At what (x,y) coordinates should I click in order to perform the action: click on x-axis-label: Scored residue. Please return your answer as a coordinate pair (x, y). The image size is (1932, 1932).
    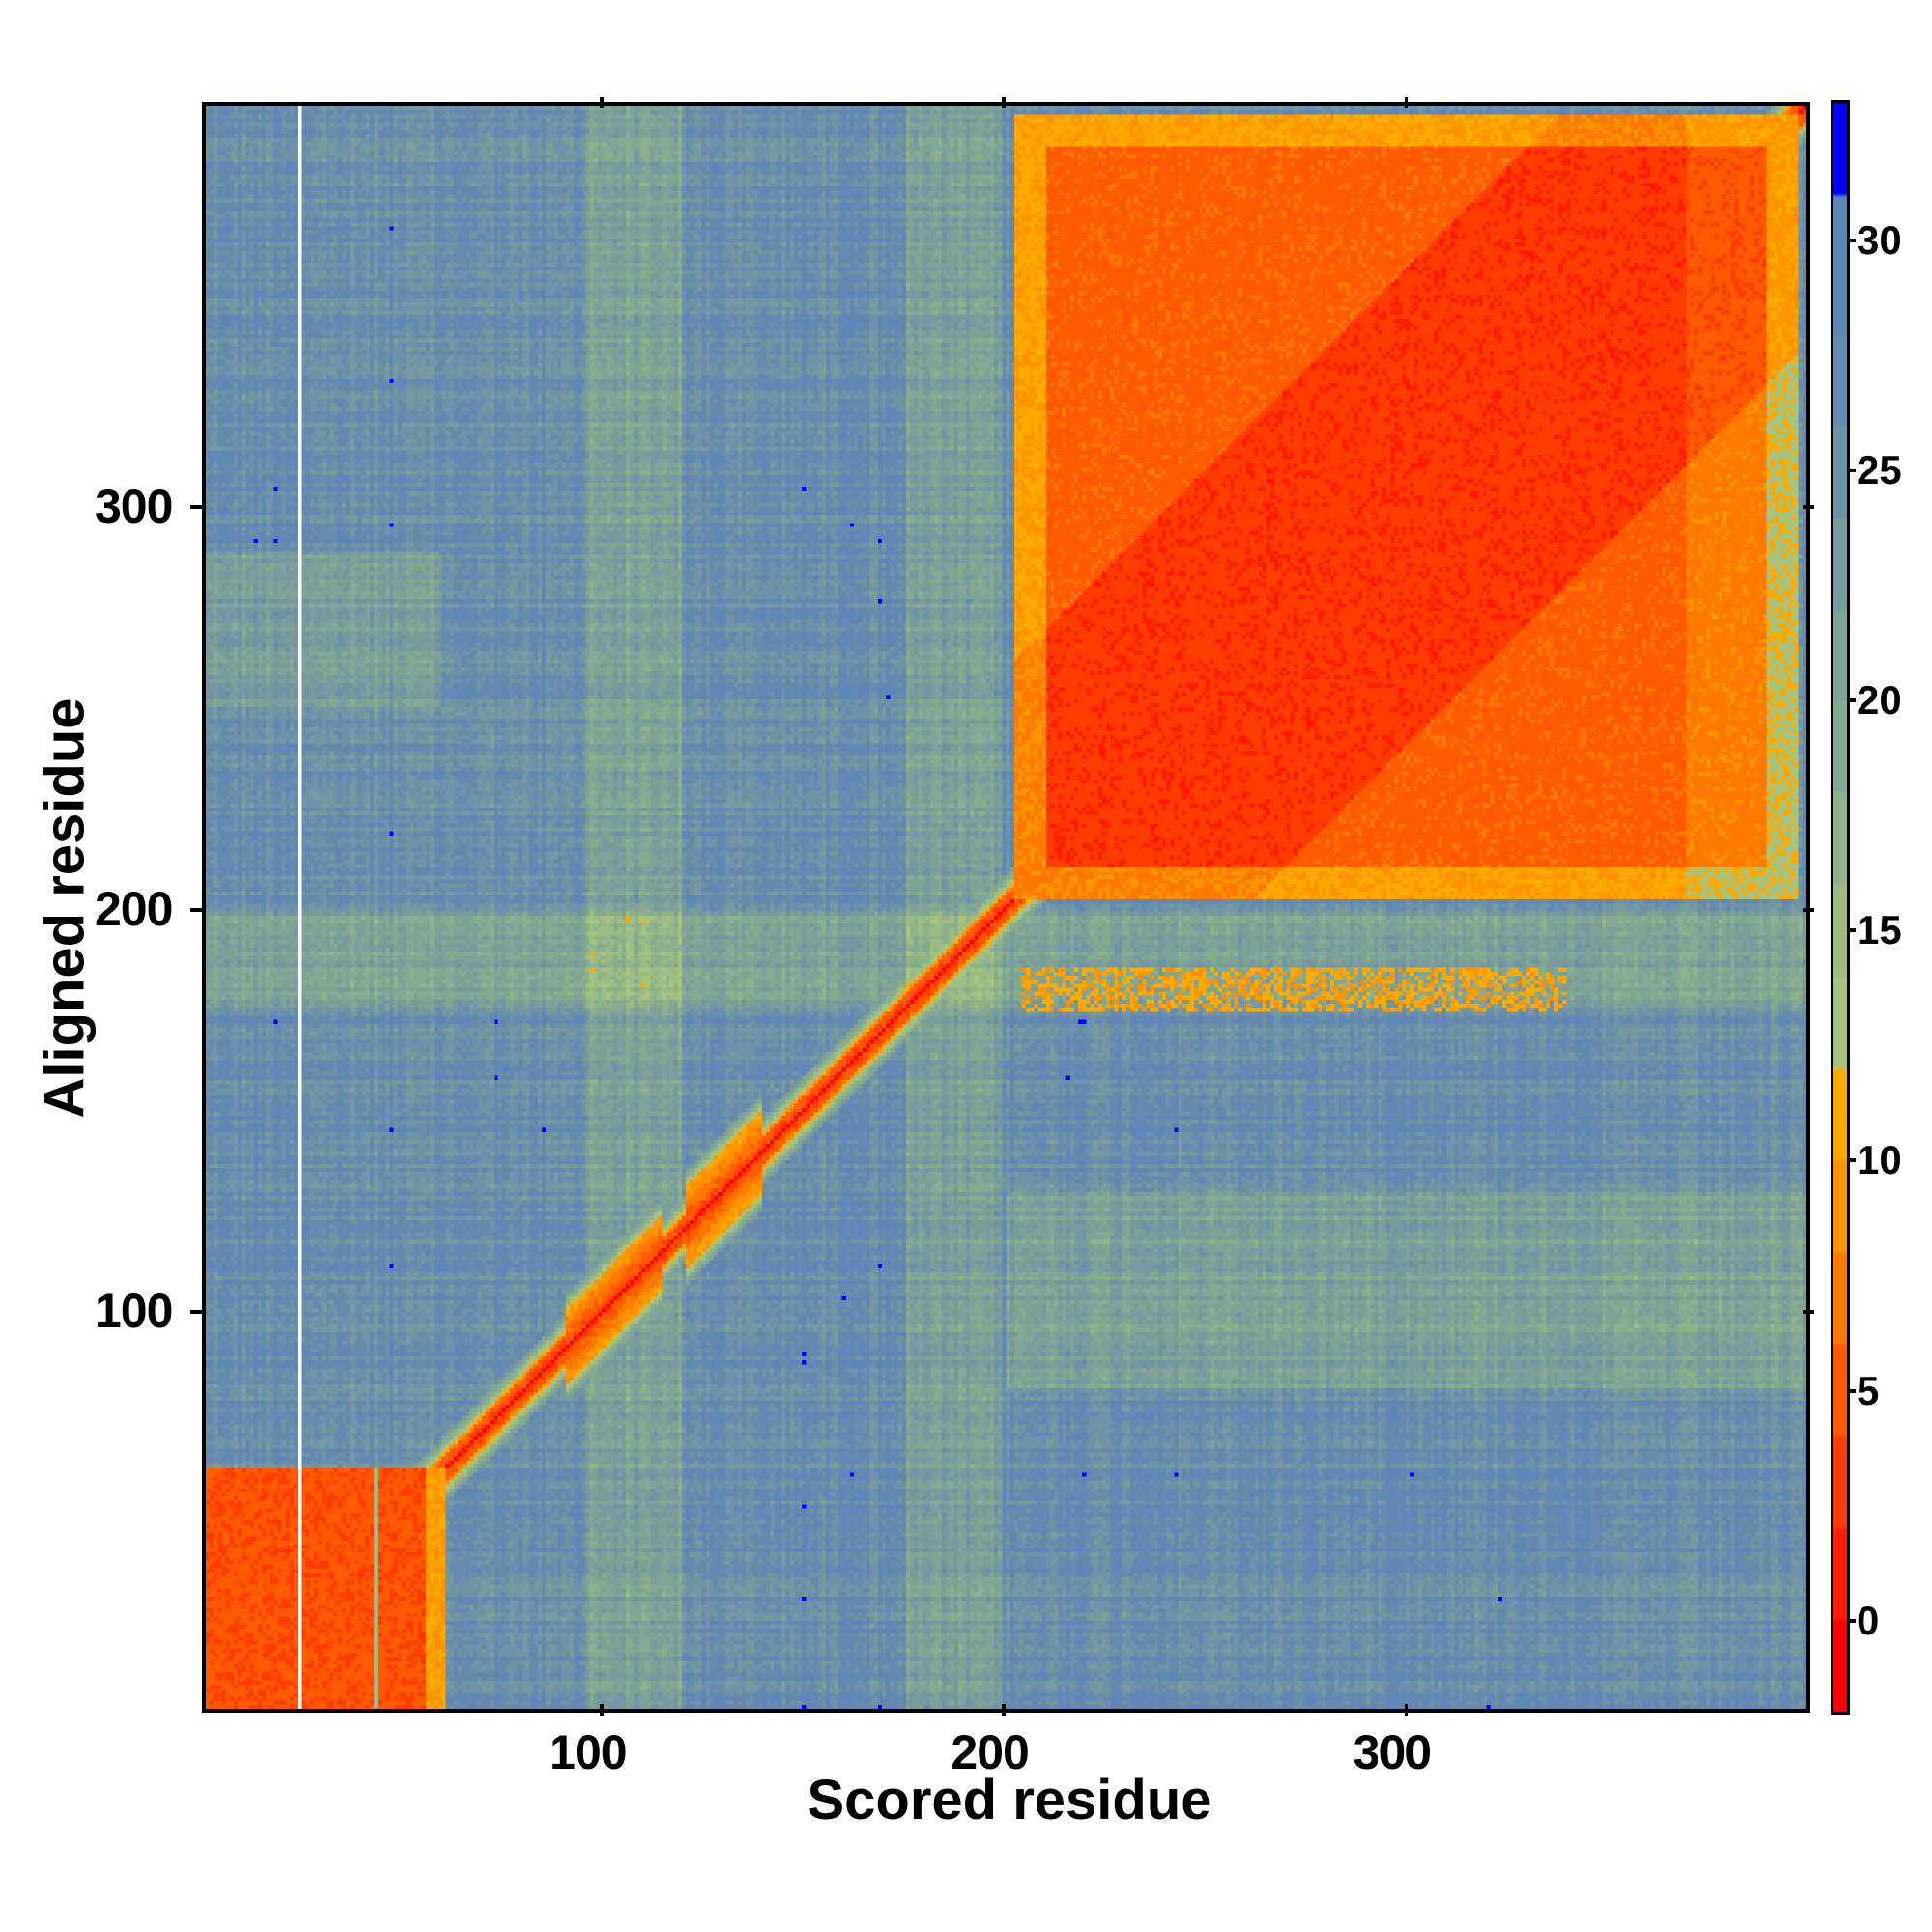
    Looking at the image, I should click on (1009, 1800).